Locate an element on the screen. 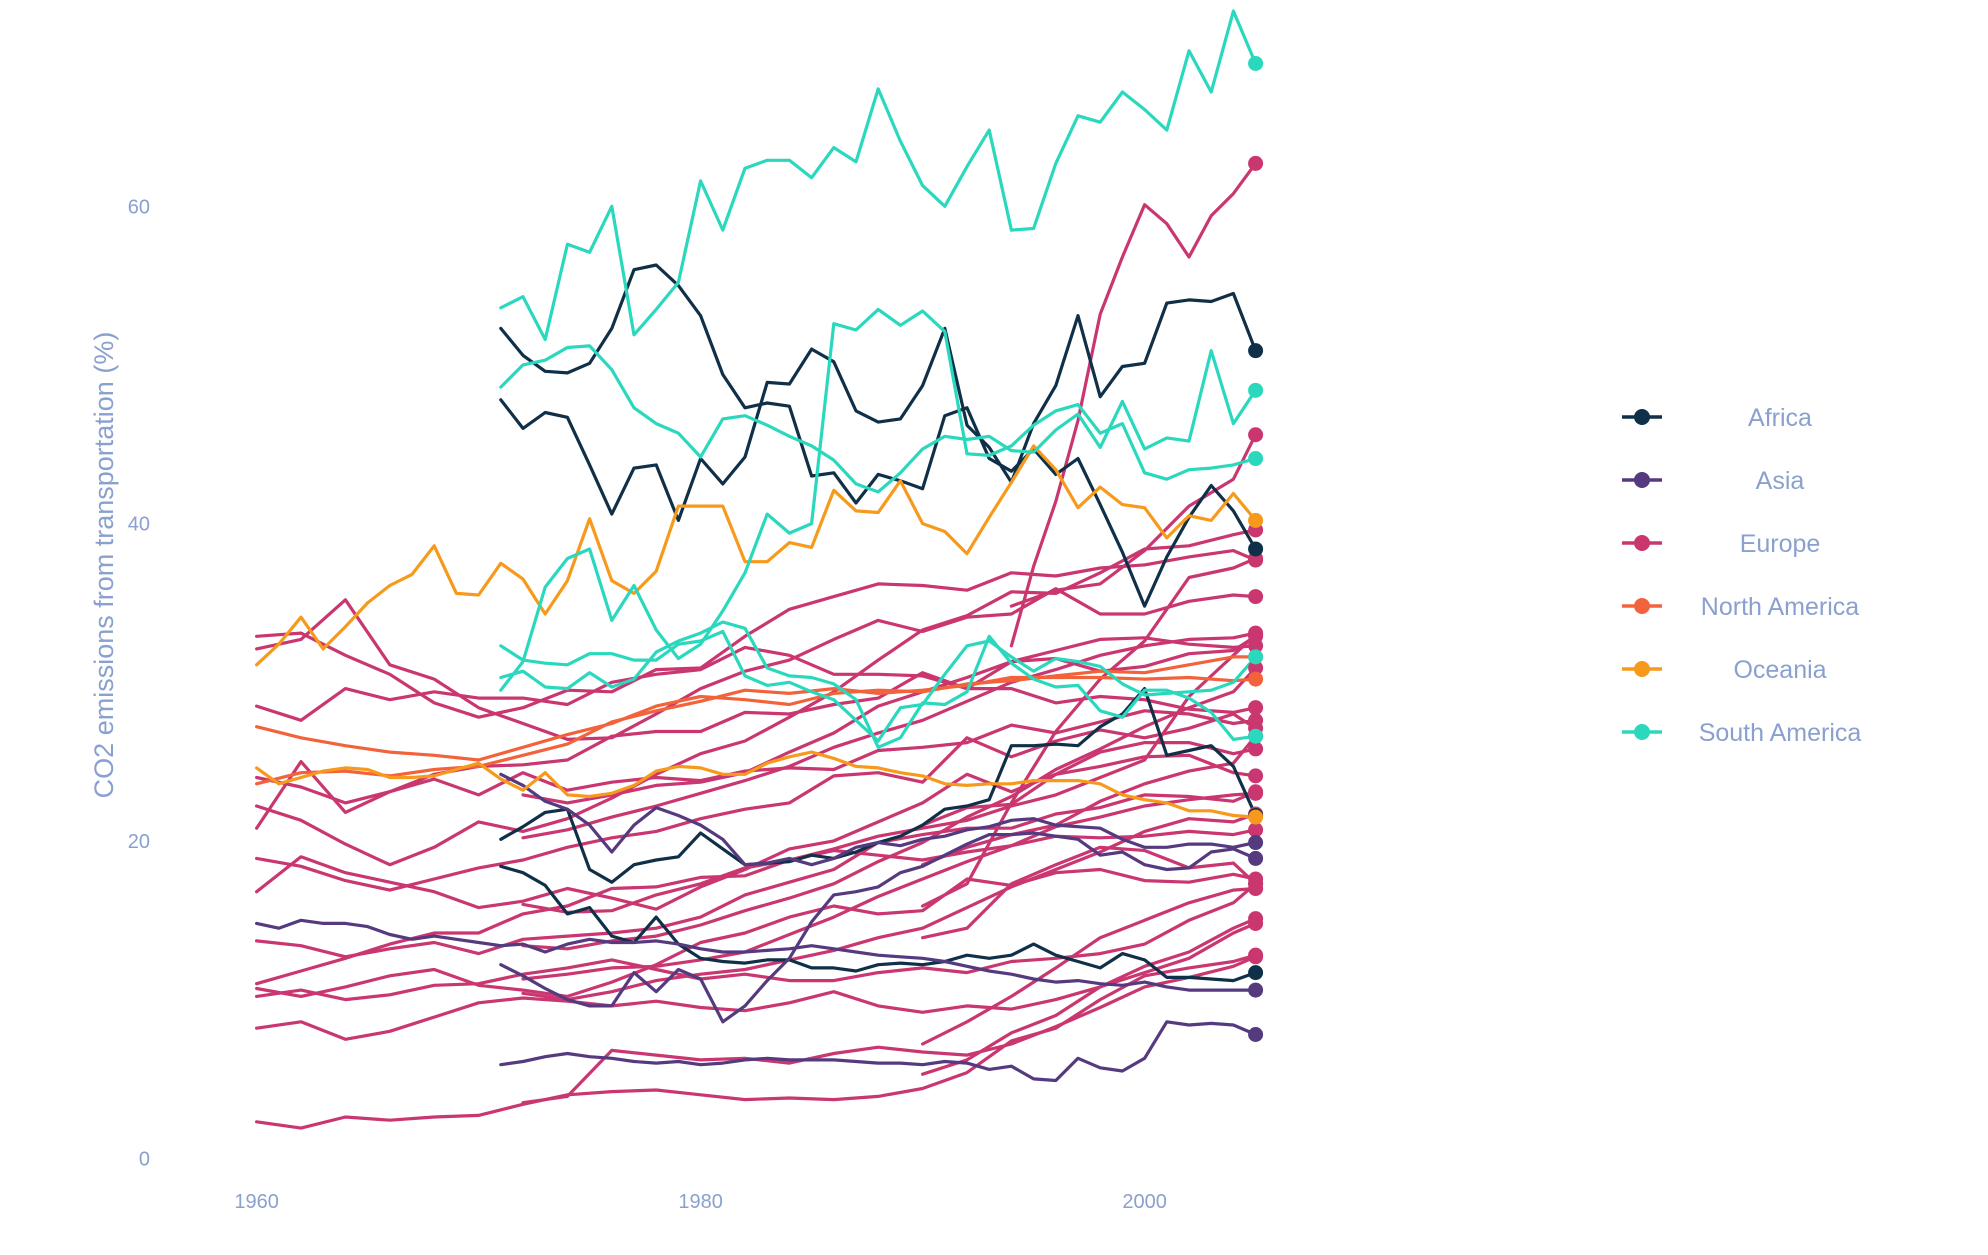 This screenshot has width=1988, height=1255. legend-item: Oceania is located at coordinates (1724, 670).